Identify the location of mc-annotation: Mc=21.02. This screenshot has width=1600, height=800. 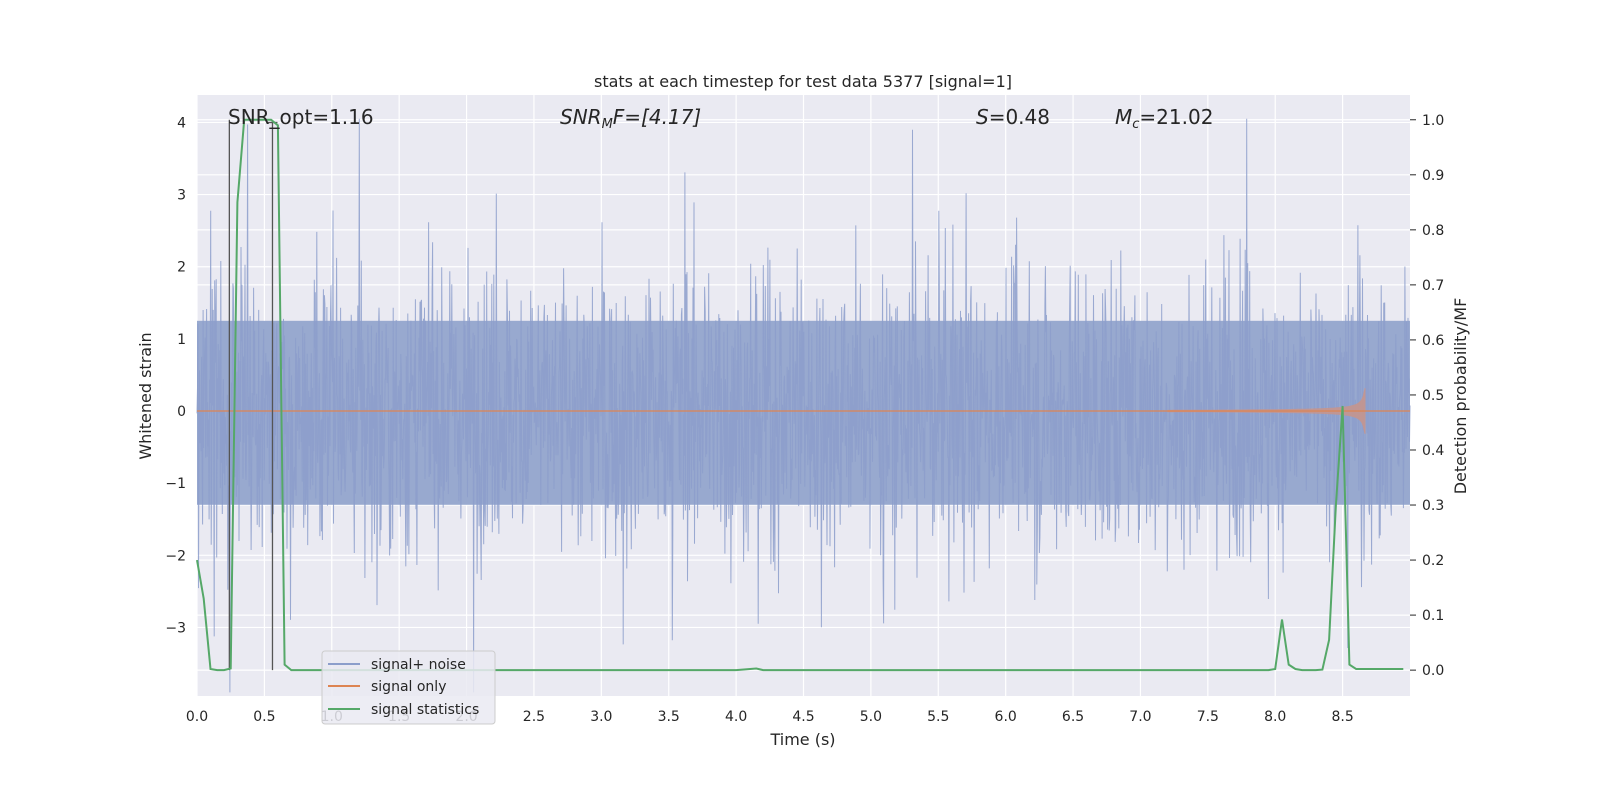
(1164, 118).